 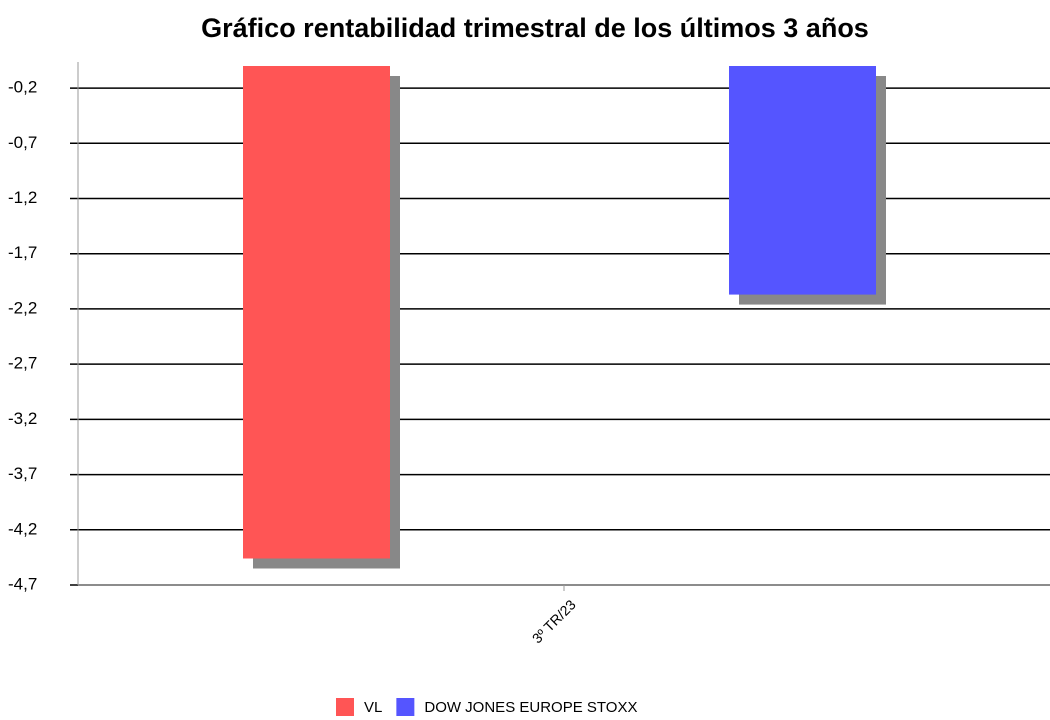 I want to click on y-tick-label: -0,7, so click(x=22, y=142).